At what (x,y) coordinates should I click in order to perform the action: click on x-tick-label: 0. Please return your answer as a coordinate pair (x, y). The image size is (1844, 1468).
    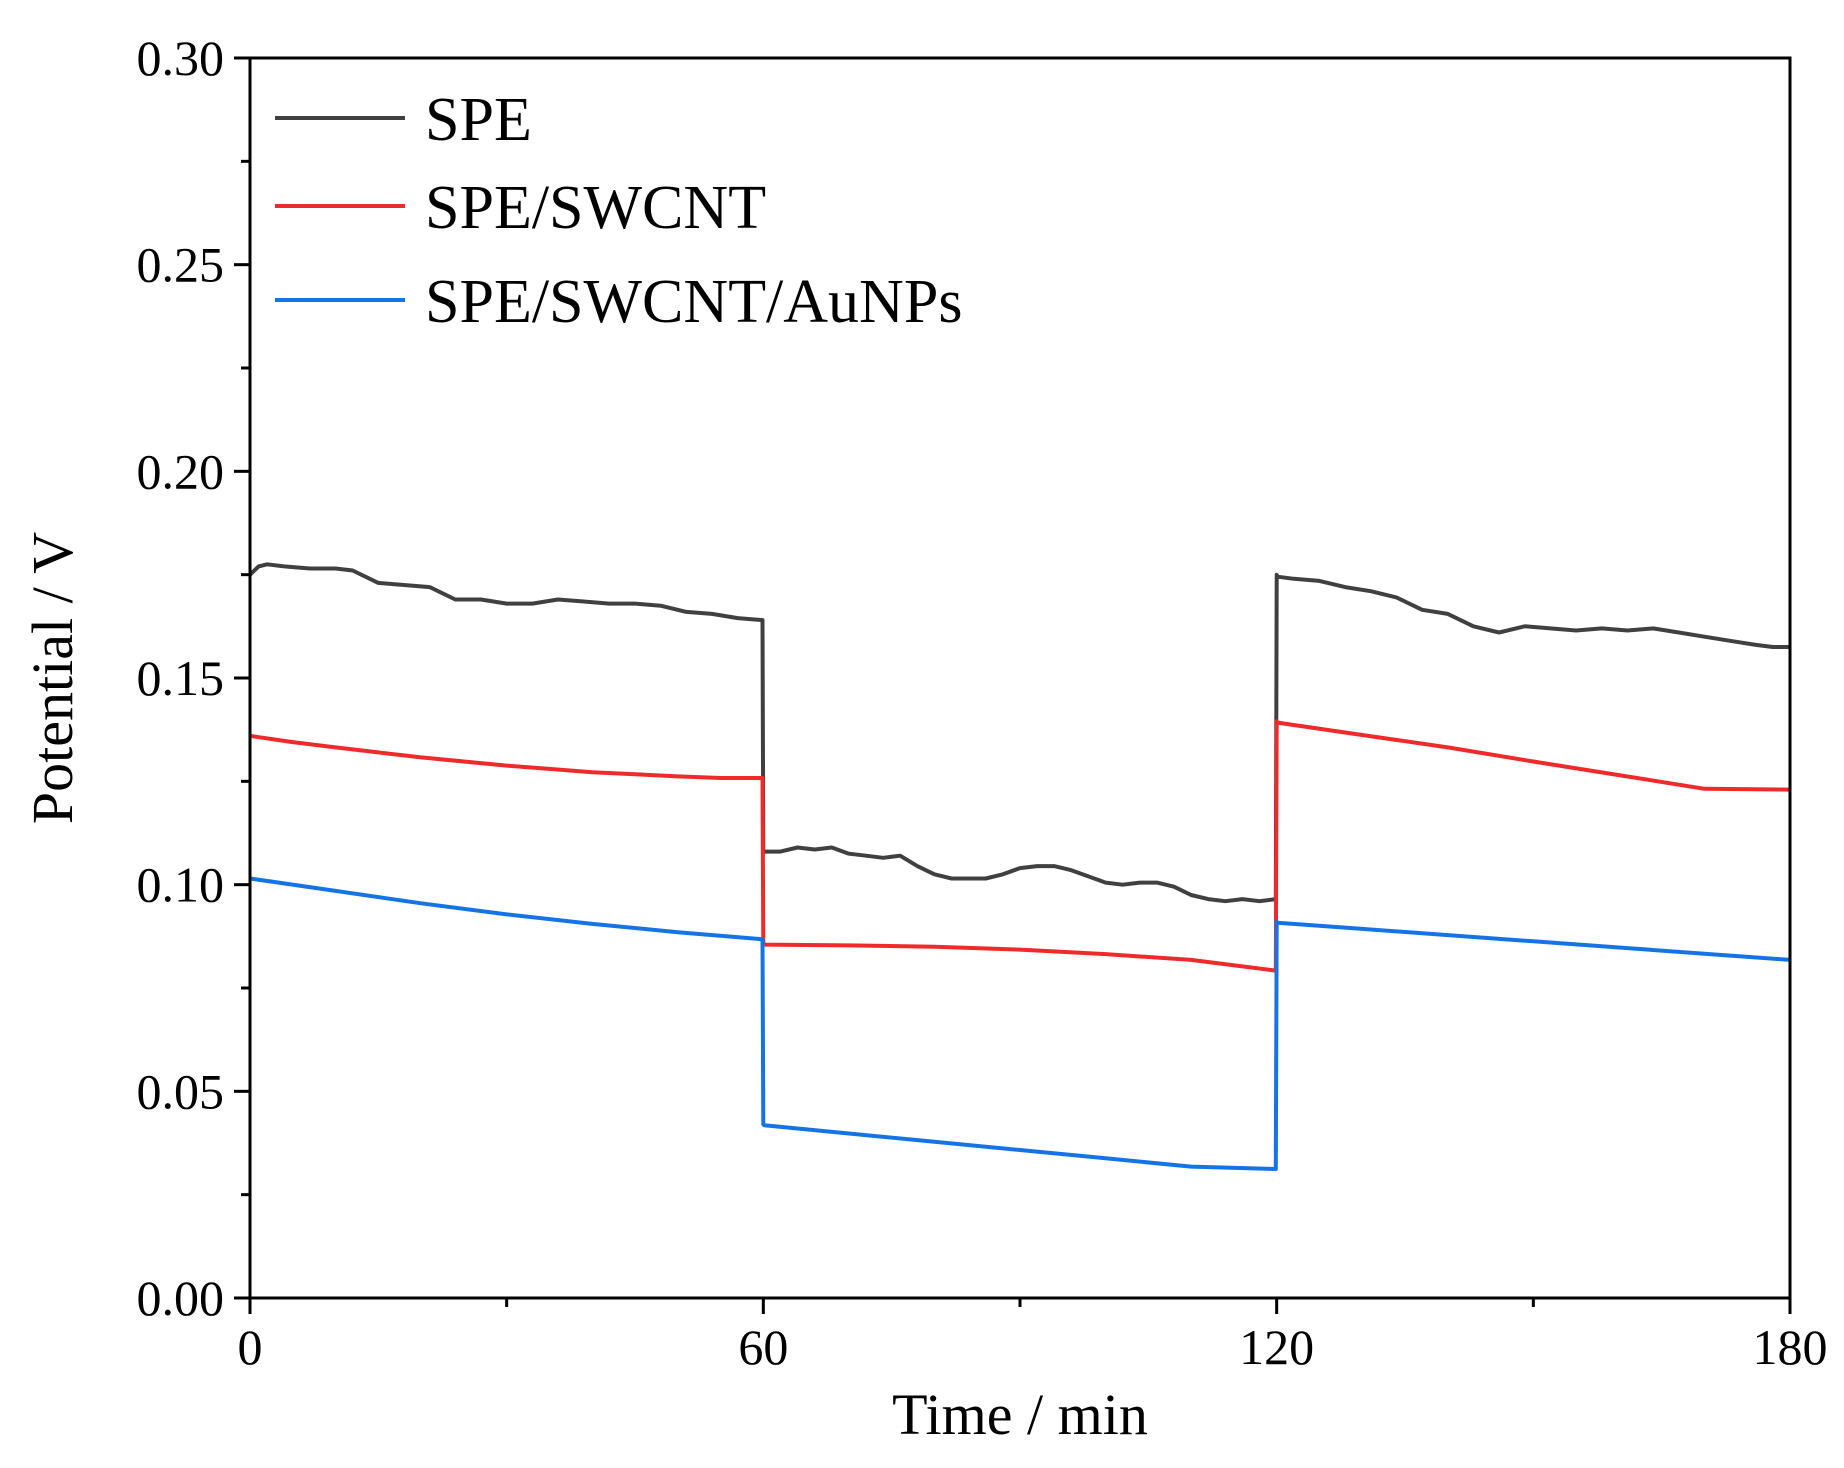
    Looking at the image, I should click on (250, 1347).